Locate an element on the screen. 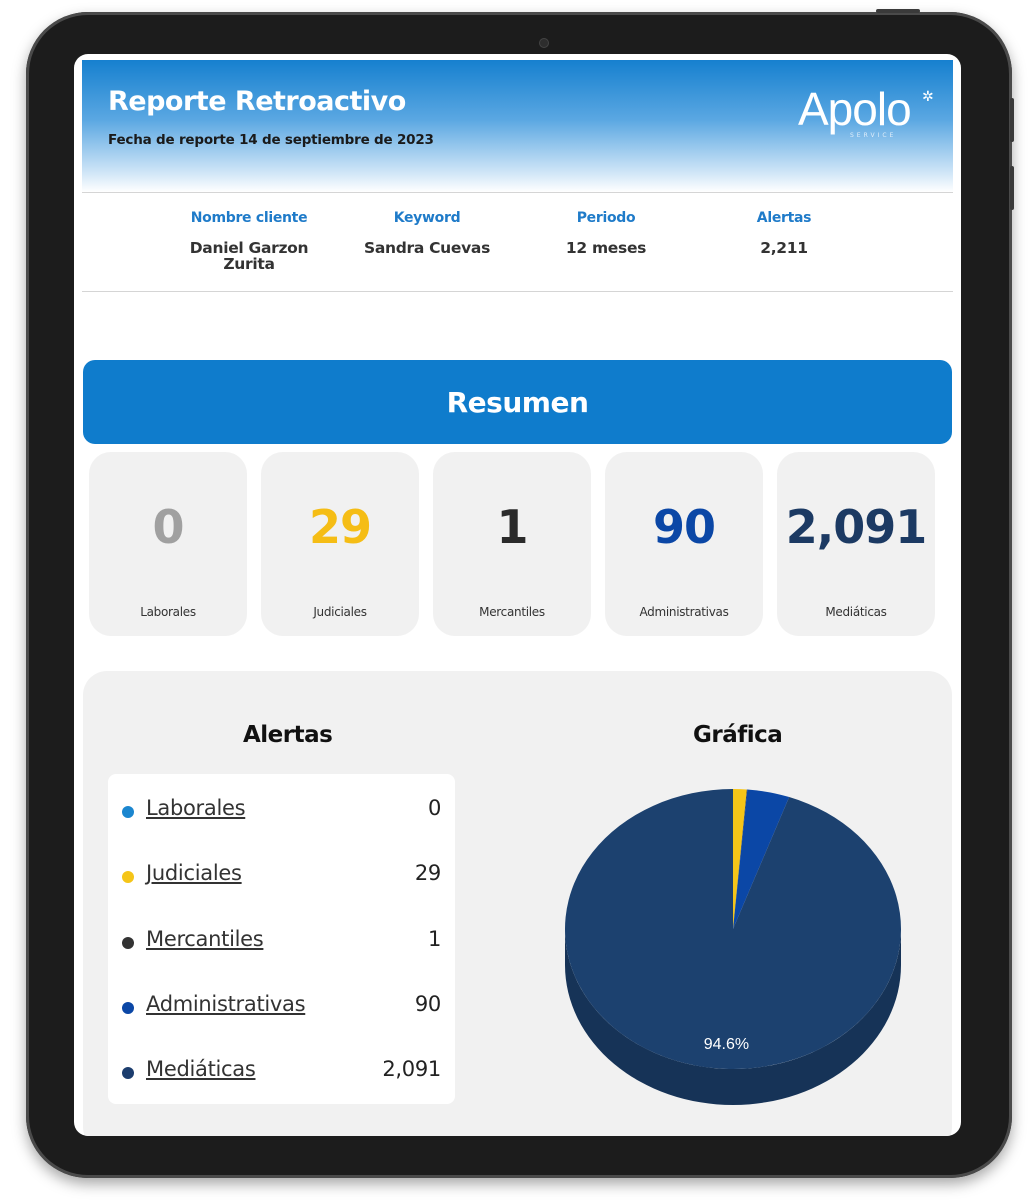  info-client: Nombre cliente Daniel Garzon Zurita is located at coordinates (249, 241).